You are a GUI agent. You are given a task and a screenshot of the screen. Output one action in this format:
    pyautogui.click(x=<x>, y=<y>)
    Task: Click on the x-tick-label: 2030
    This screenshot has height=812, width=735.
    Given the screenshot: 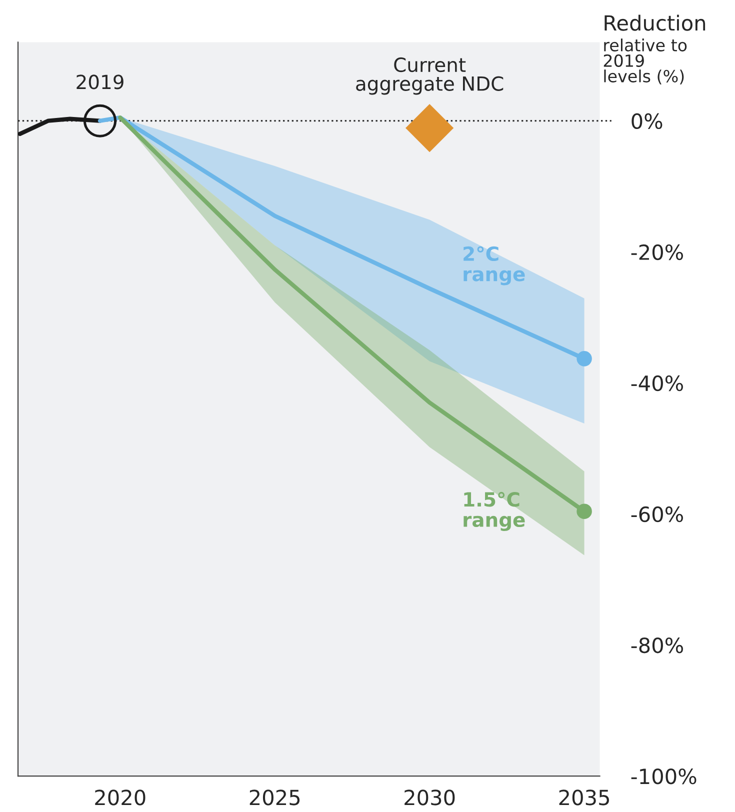 What is the action you would take?
    pyautogui.click(x=429, y=798)
    